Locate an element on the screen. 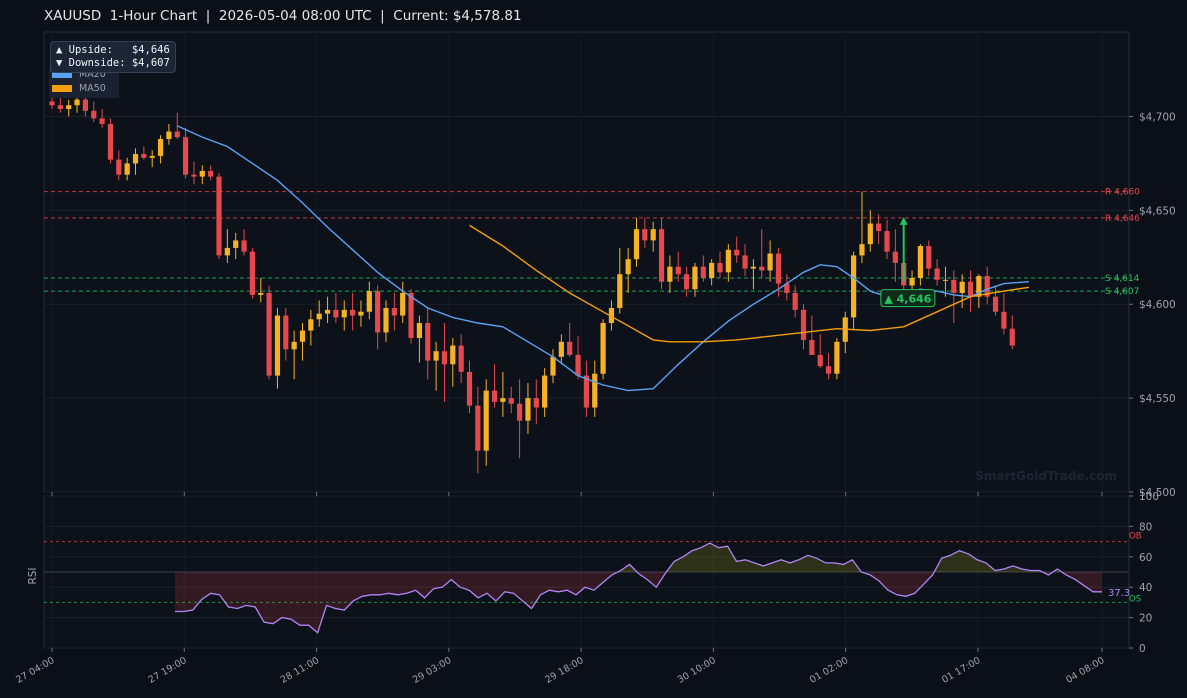 The image size is (1187, 698). level-label-resistance: R 4,646 is located at coordinates (1122, 219).